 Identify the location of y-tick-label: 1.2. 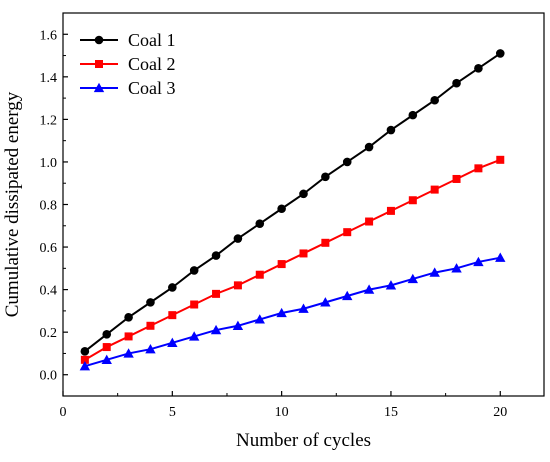
(49, 120).